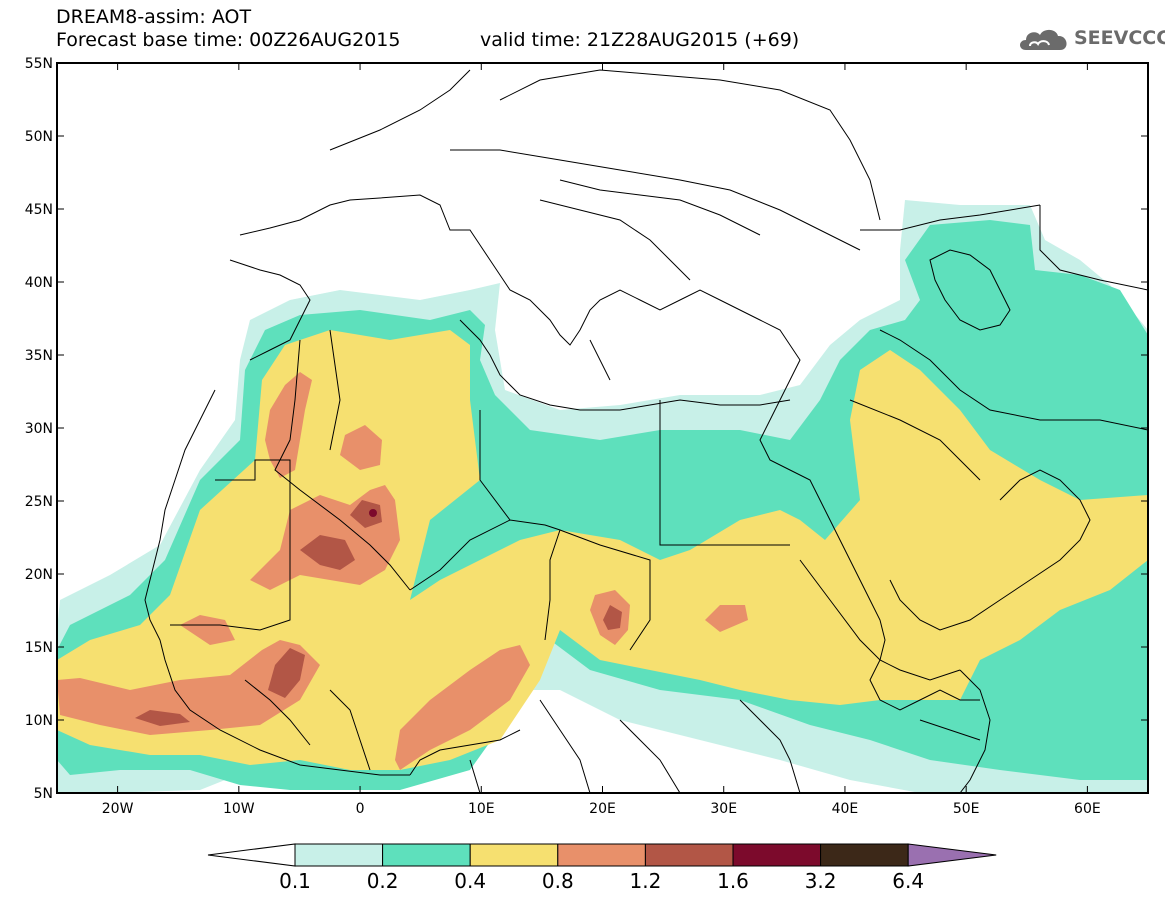 This screenshot has height=905, width=1165. I want to click on latitude-label: 5N, so click(43, 794).